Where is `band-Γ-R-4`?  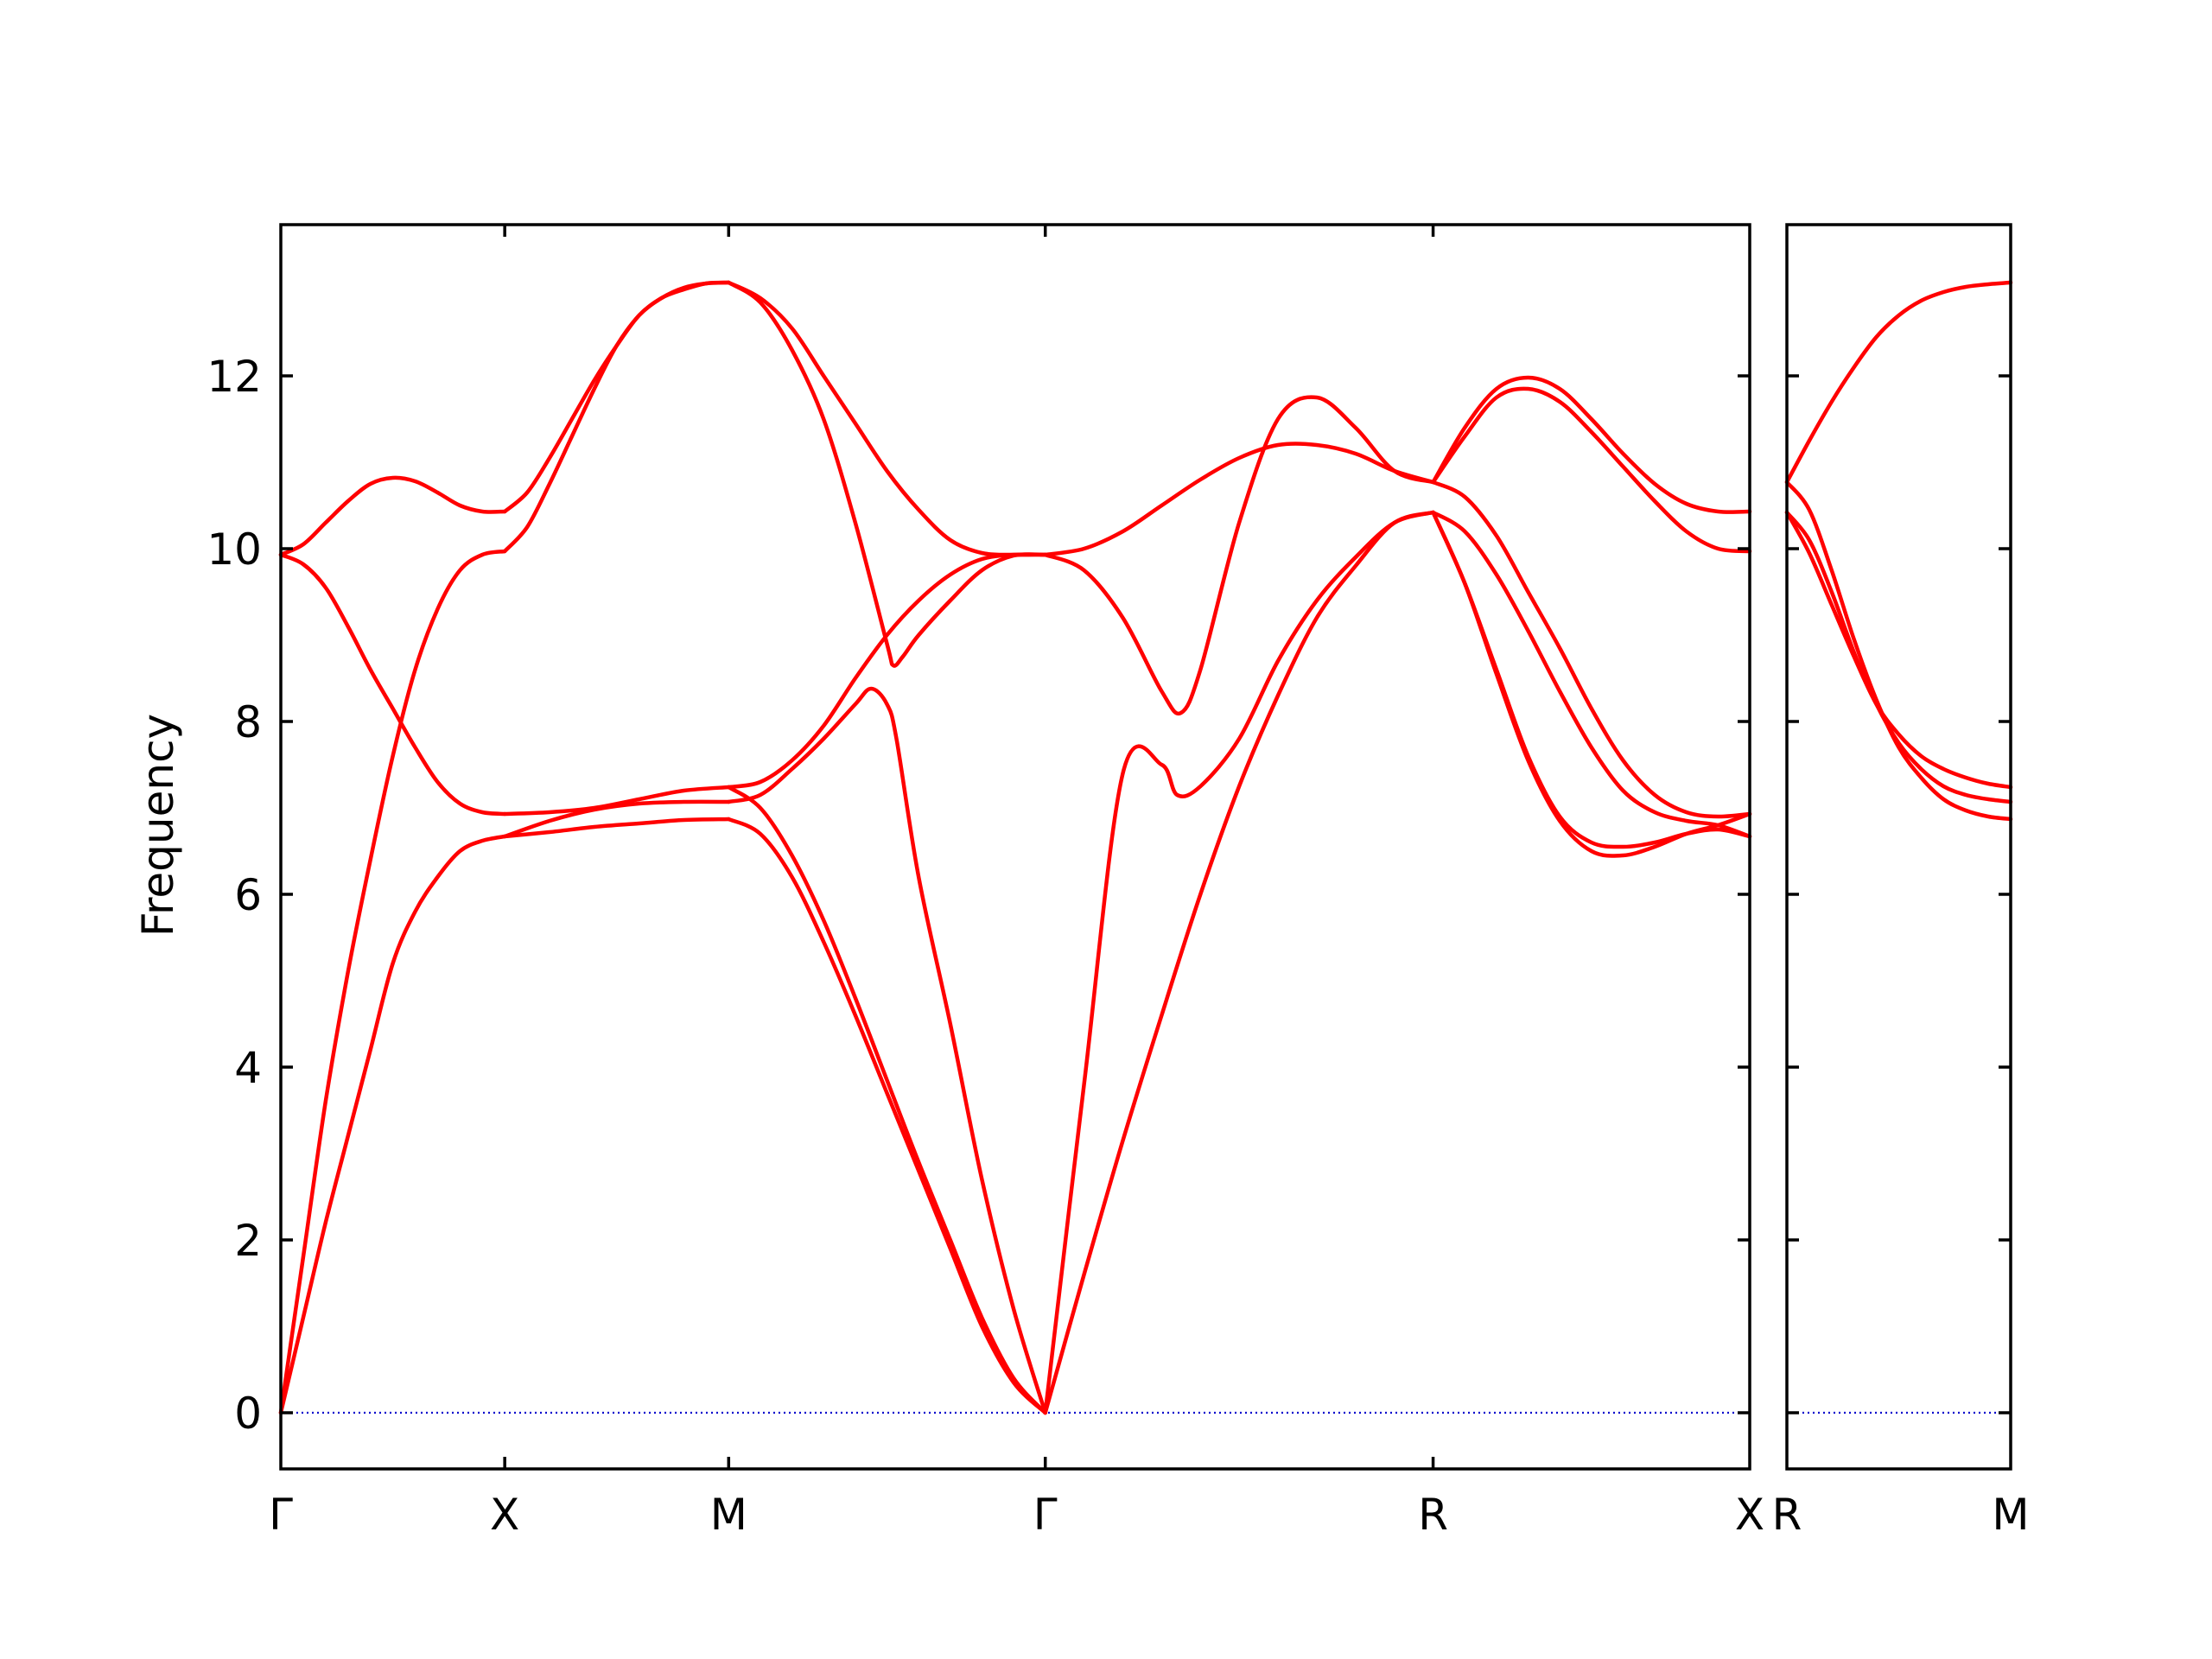 band-Γ-R-4 is located at coordinates (1239, 500).